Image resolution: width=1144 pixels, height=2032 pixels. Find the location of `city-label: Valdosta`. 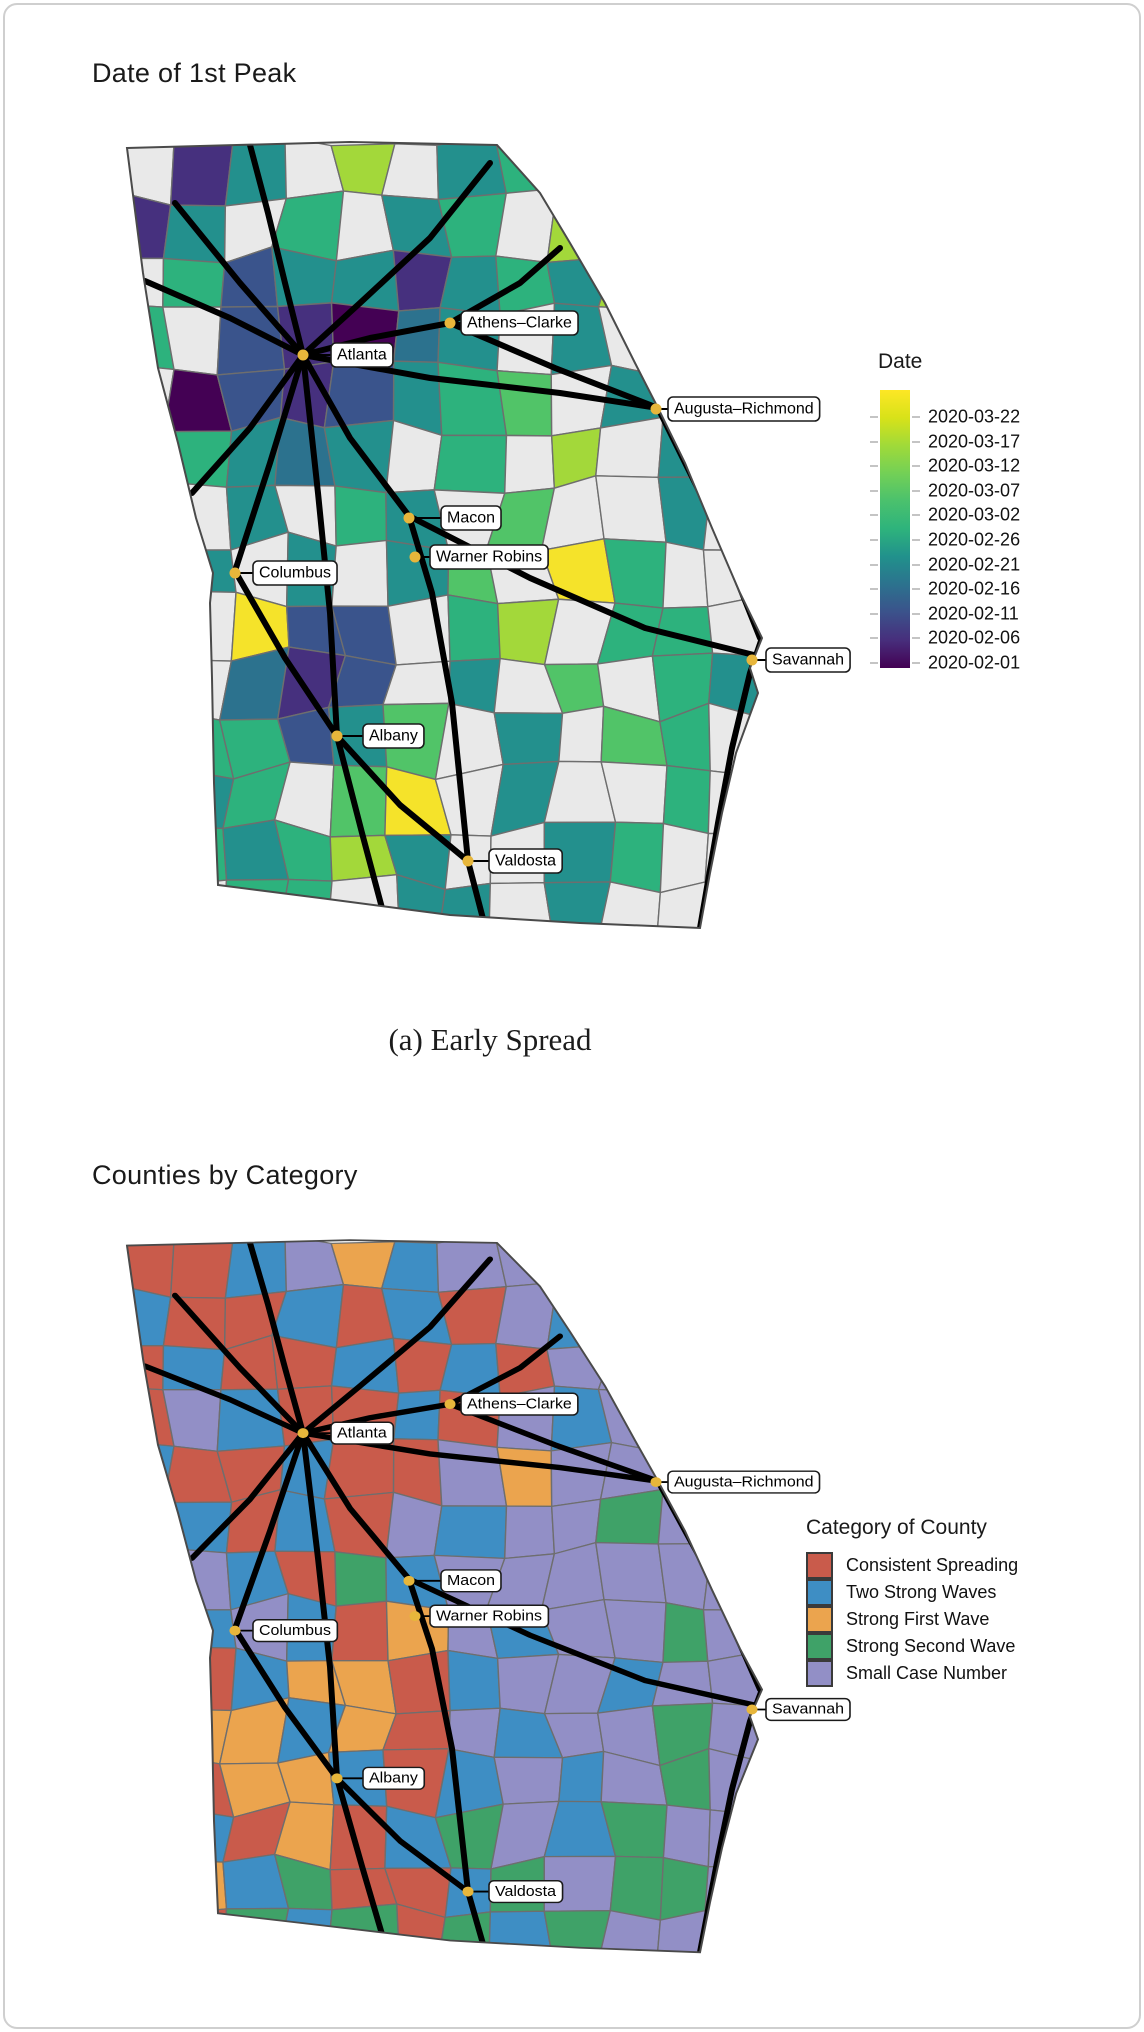

city-label: Valdosta is located at coordinates (526, 1892).